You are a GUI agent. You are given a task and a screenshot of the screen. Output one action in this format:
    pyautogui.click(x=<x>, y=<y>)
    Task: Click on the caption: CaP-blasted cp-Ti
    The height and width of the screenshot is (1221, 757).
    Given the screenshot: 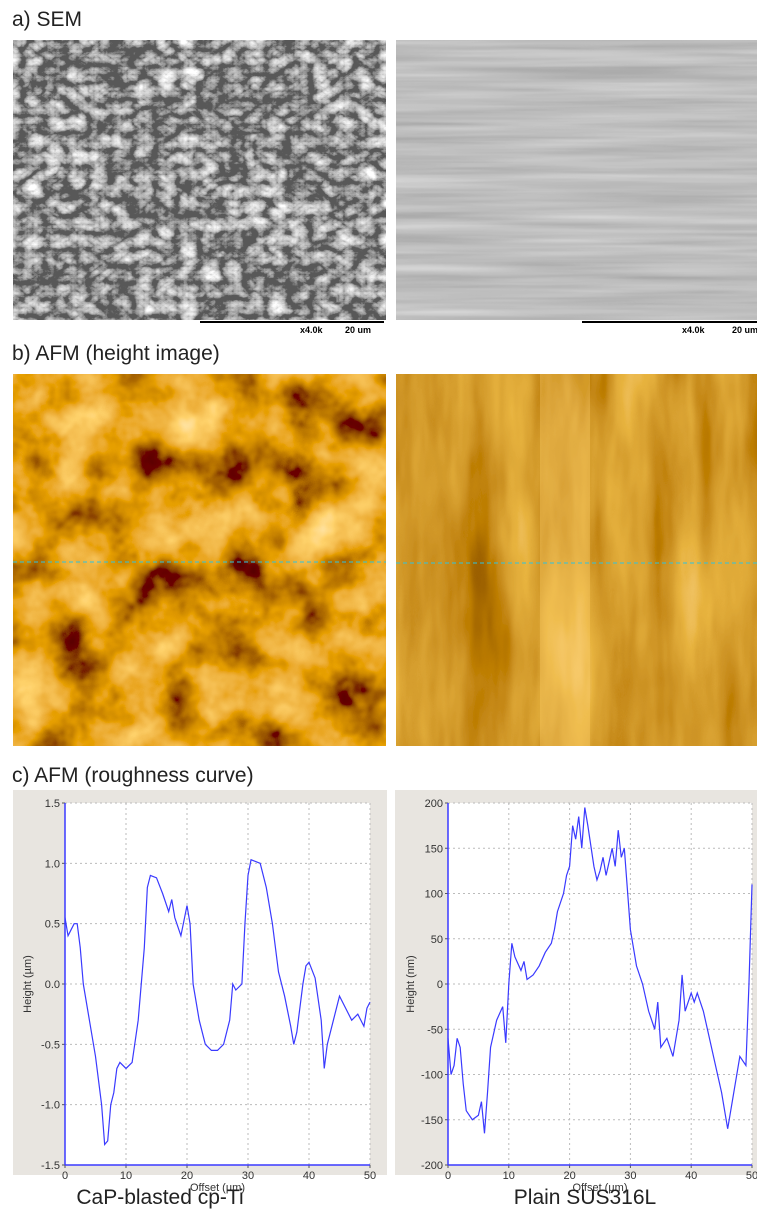 What is the action you would take?
    pyautogui.click(x=159, y=1197)
    